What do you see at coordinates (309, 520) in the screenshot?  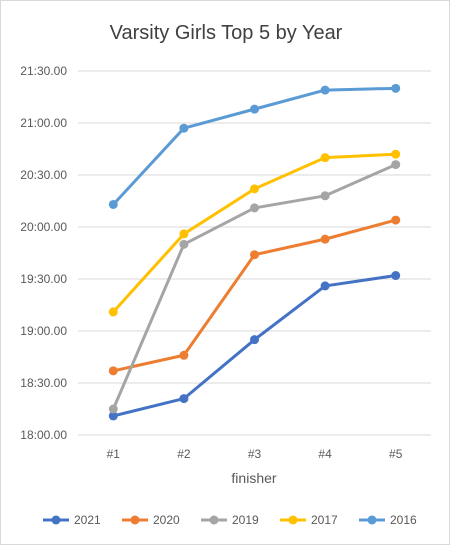 I see `legend-item-2017: 2017` at bounding box center [309, 520].